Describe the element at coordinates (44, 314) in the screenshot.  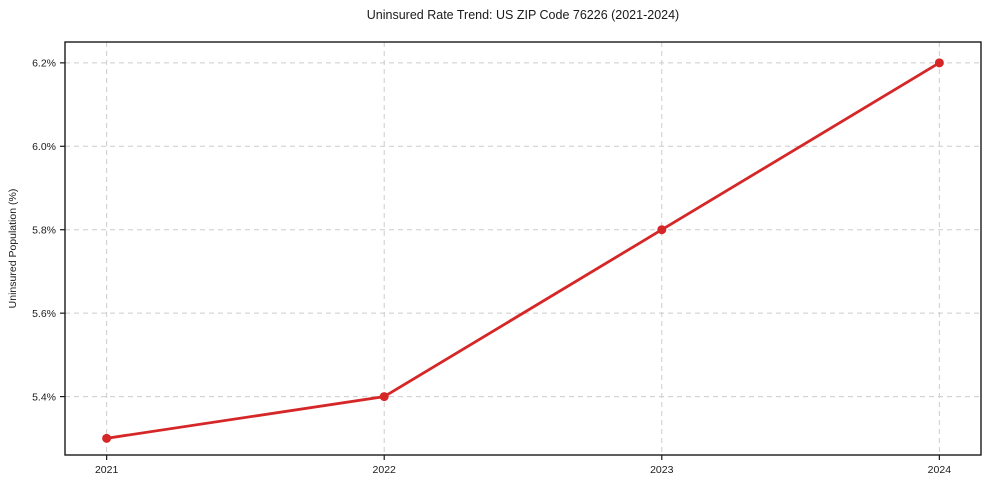
I see `y-tick-label: 5.6%` at that location.